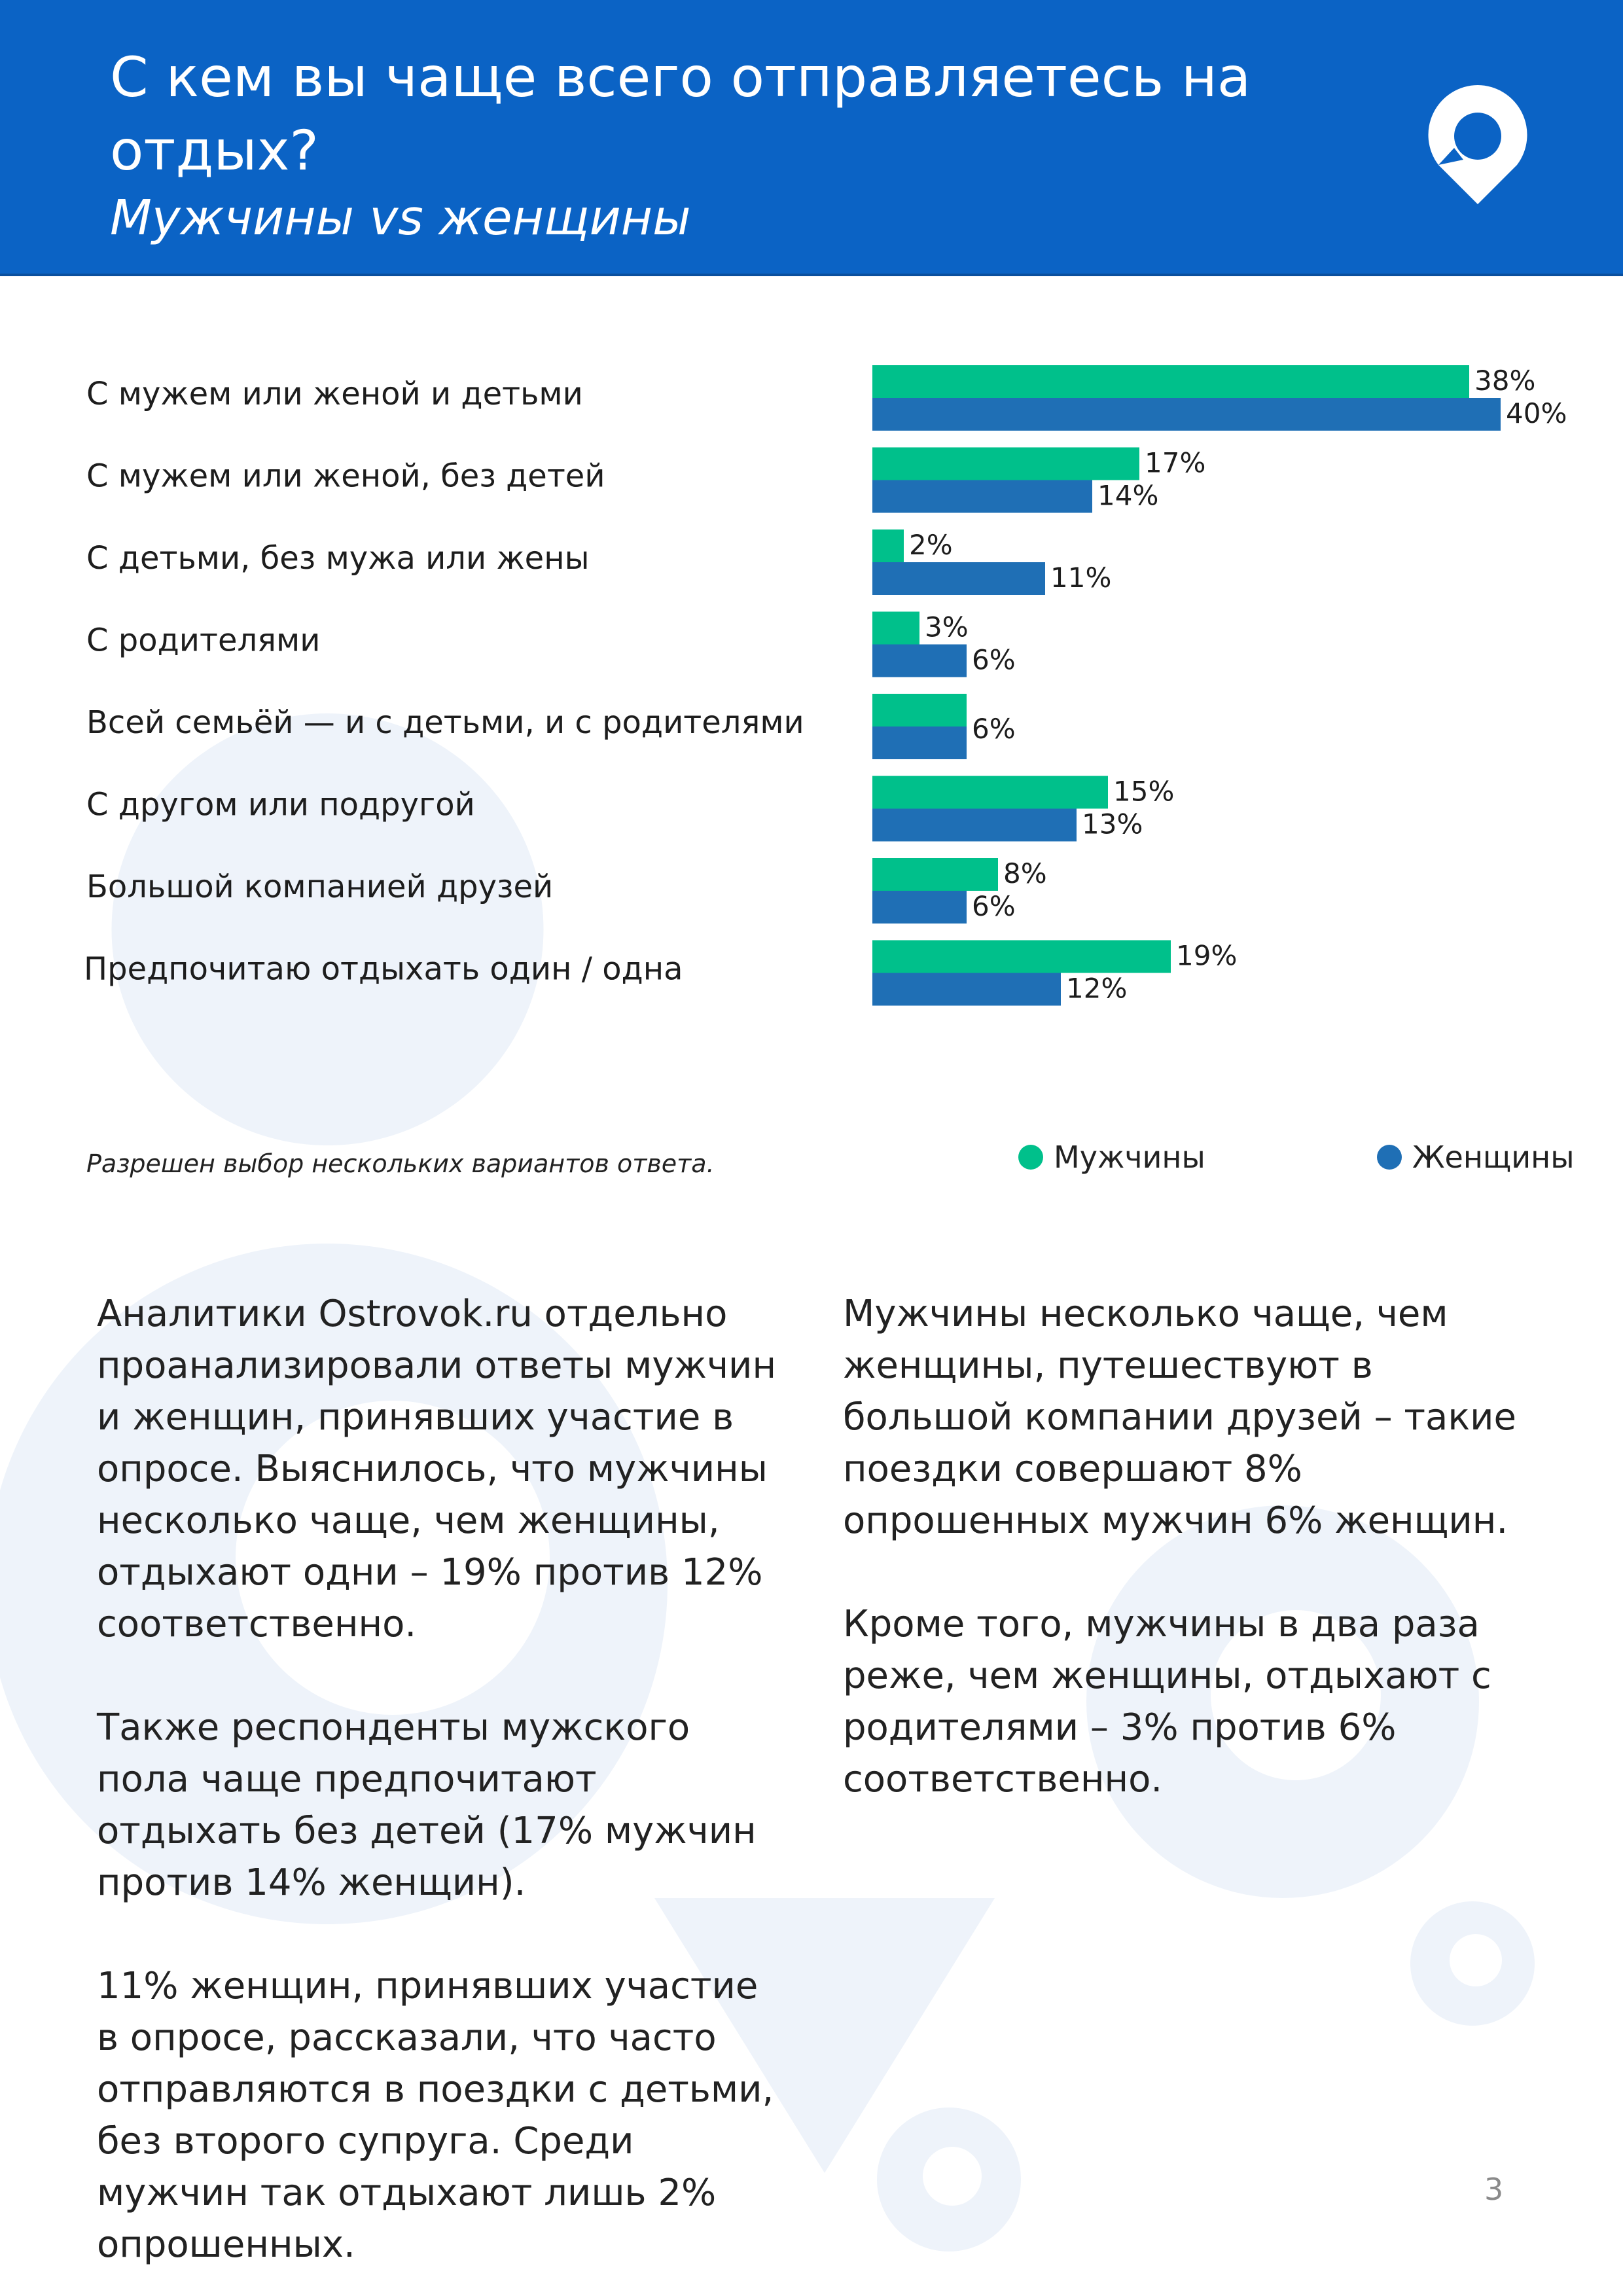 Image resolution: width=1623 pixels, height=2296 pixels. Describe the element at coordinates (319, 887) in the screenshot. I see `category-label: Большой компанией друзей` at that location.